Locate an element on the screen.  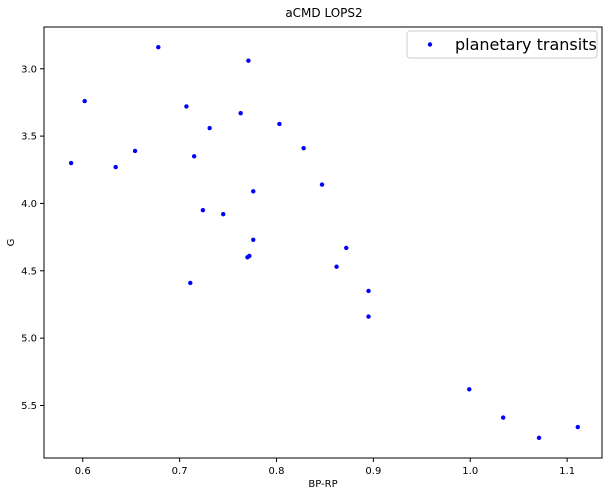
y-tick-label: 5.5 is located at coordinates (29, 406).